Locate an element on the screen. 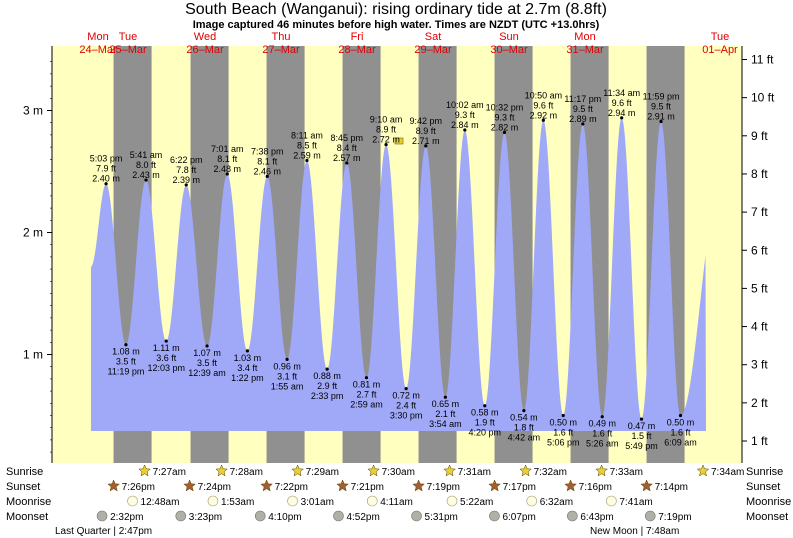  low-tide-time: 3:30 pm is located at coordinates (406, 416).